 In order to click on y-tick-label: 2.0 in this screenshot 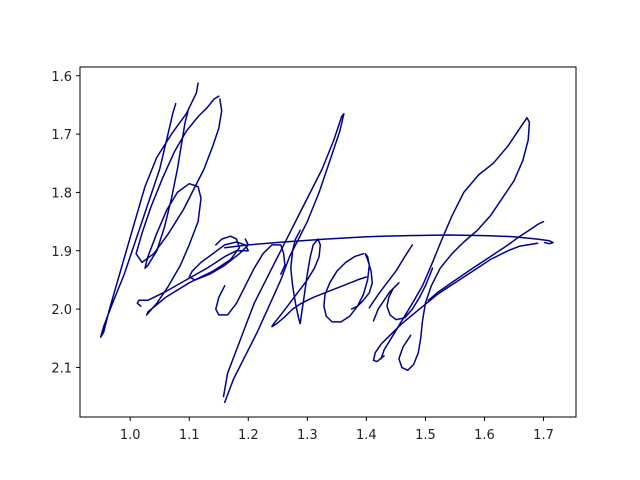, I will do `click(61, 310)`.